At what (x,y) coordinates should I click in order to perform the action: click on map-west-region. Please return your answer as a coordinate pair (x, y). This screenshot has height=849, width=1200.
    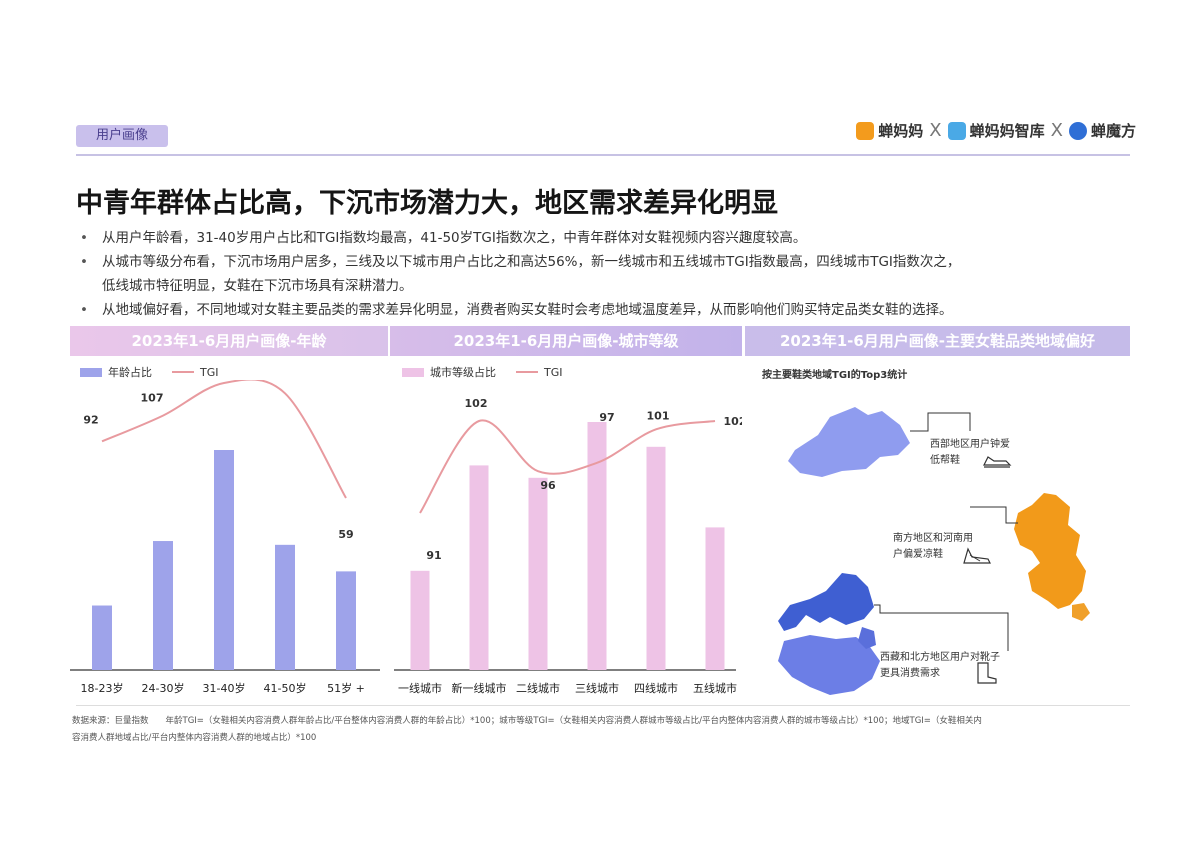
    Looking at the image, I should click on (849, 442).